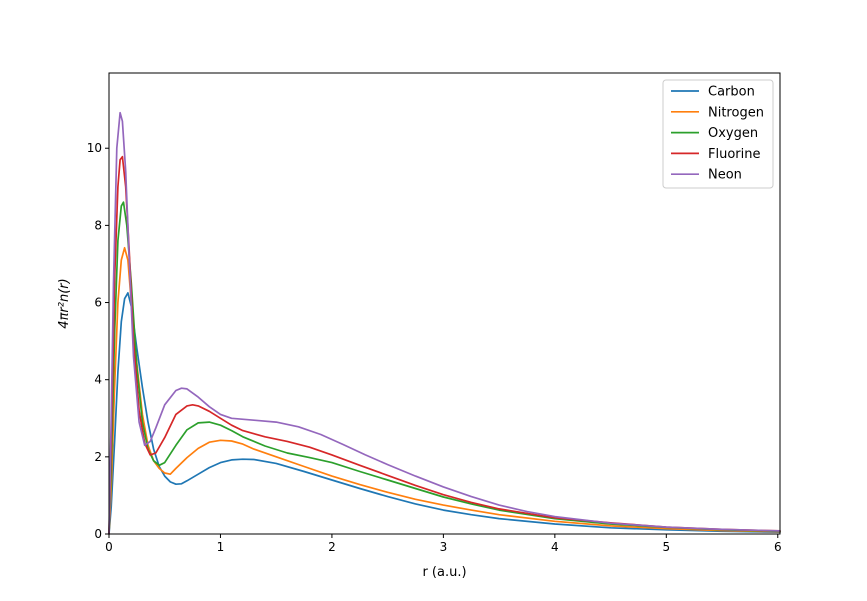 This screenshot has height=601, width=867. Describe the element at coordinates (98, 380) in the screenshot. I see `y-tick-label: 4` at that location.